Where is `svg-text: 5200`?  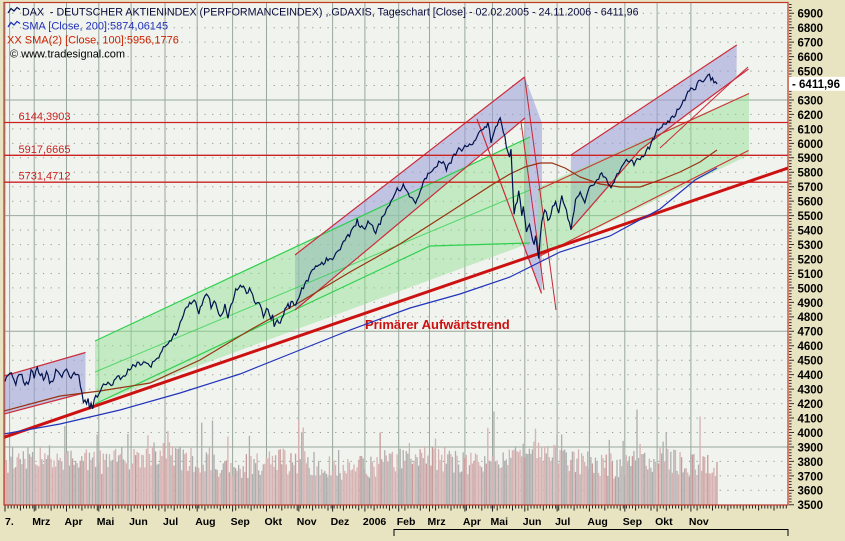 svg-text: 5200 is located at coordinates (811, 260).